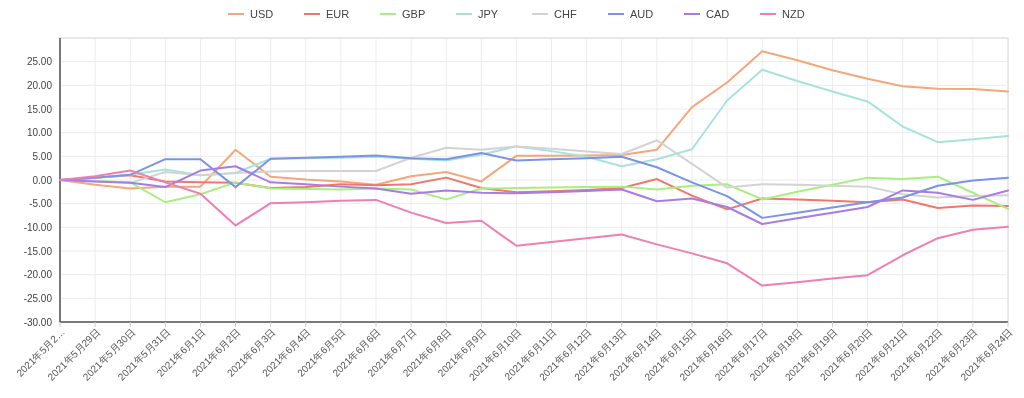  Describe the element at coordinates (41, 204) in the screenshot. I see `y-tick-label: -5.00` at that location.